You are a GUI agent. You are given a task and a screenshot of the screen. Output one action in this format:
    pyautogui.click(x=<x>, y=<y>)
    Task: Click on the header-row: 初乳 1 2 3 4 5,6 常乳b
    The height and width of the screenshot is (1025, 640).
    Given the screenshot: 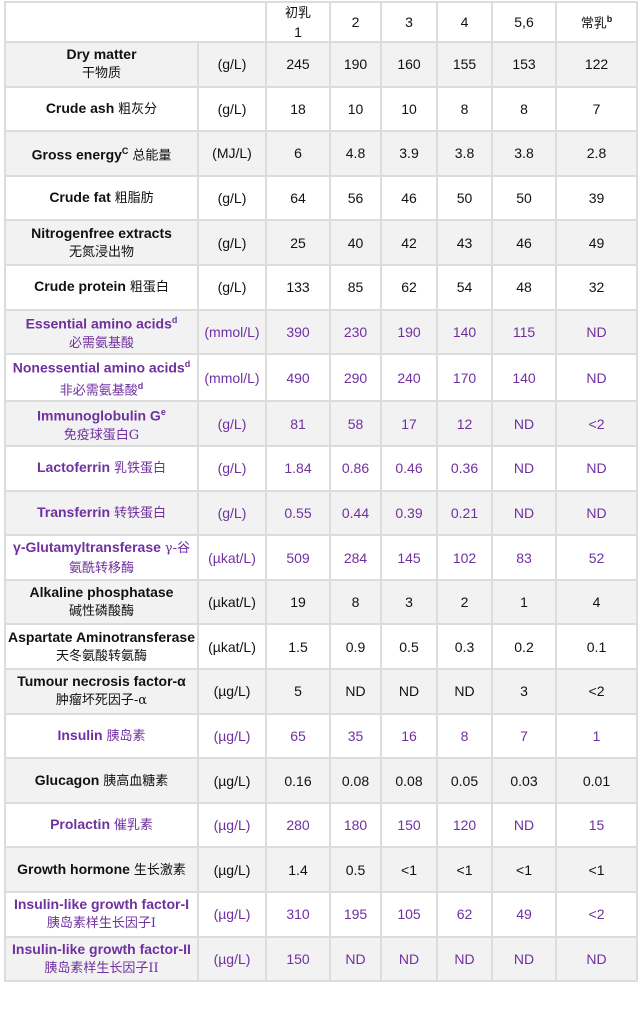 What is the action you would take?
    pyautogui.click(x=321, y=22)
    